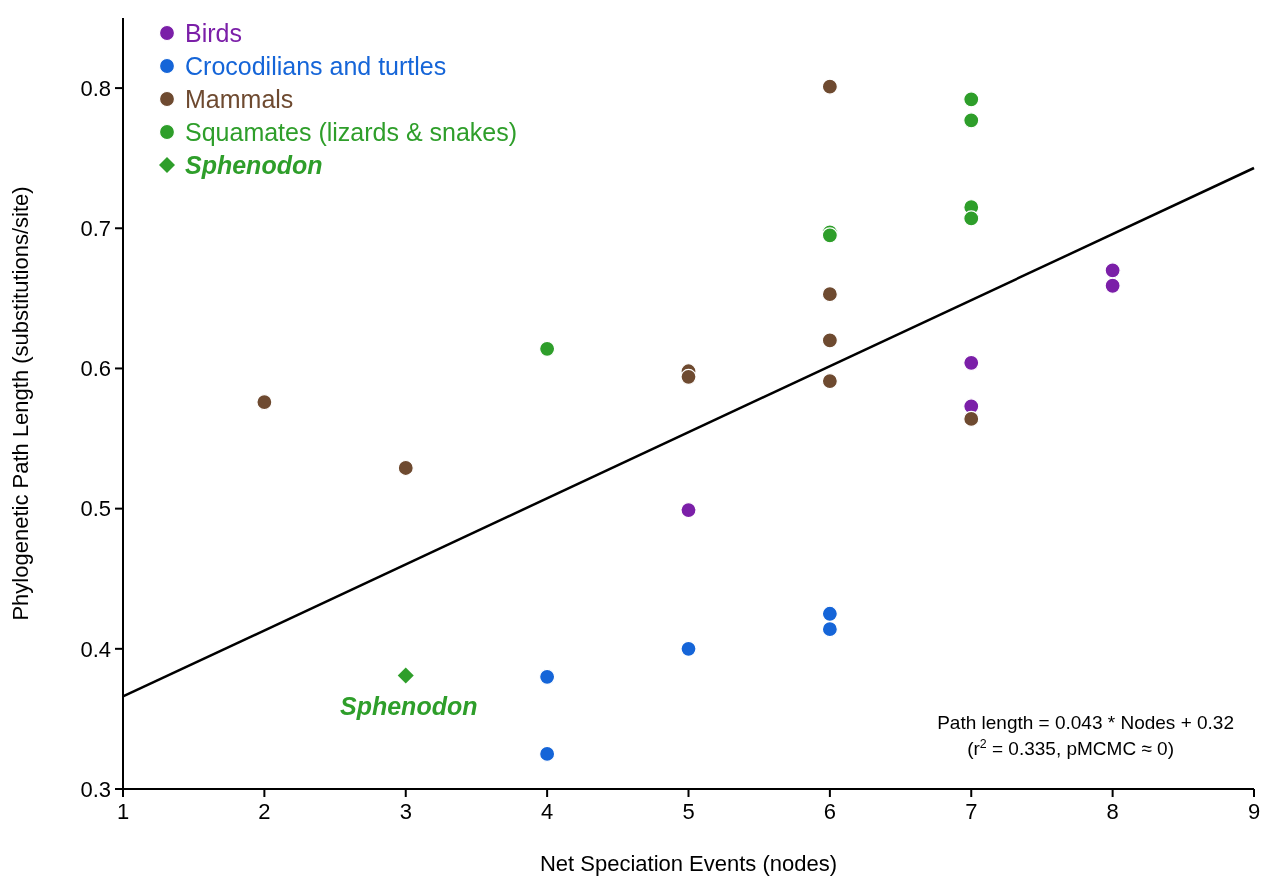 This screenshot has height=883, width=1274. What do you see at coordinates (254, 164) in the screenshot?
I see `legend-label: Sphenodon` at bounding box center [254, 164].